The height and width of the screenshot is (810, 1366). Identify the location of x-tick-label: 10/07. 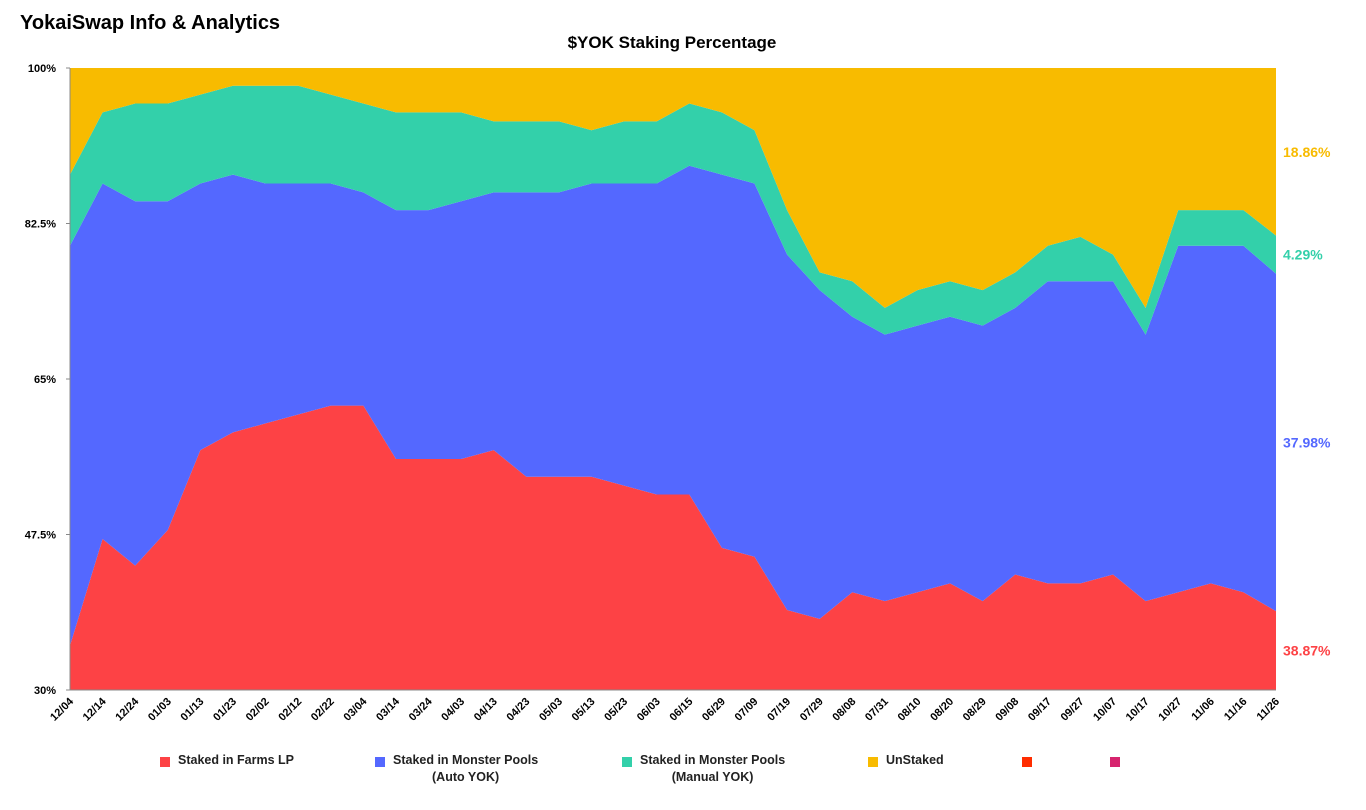
(1105, 710).